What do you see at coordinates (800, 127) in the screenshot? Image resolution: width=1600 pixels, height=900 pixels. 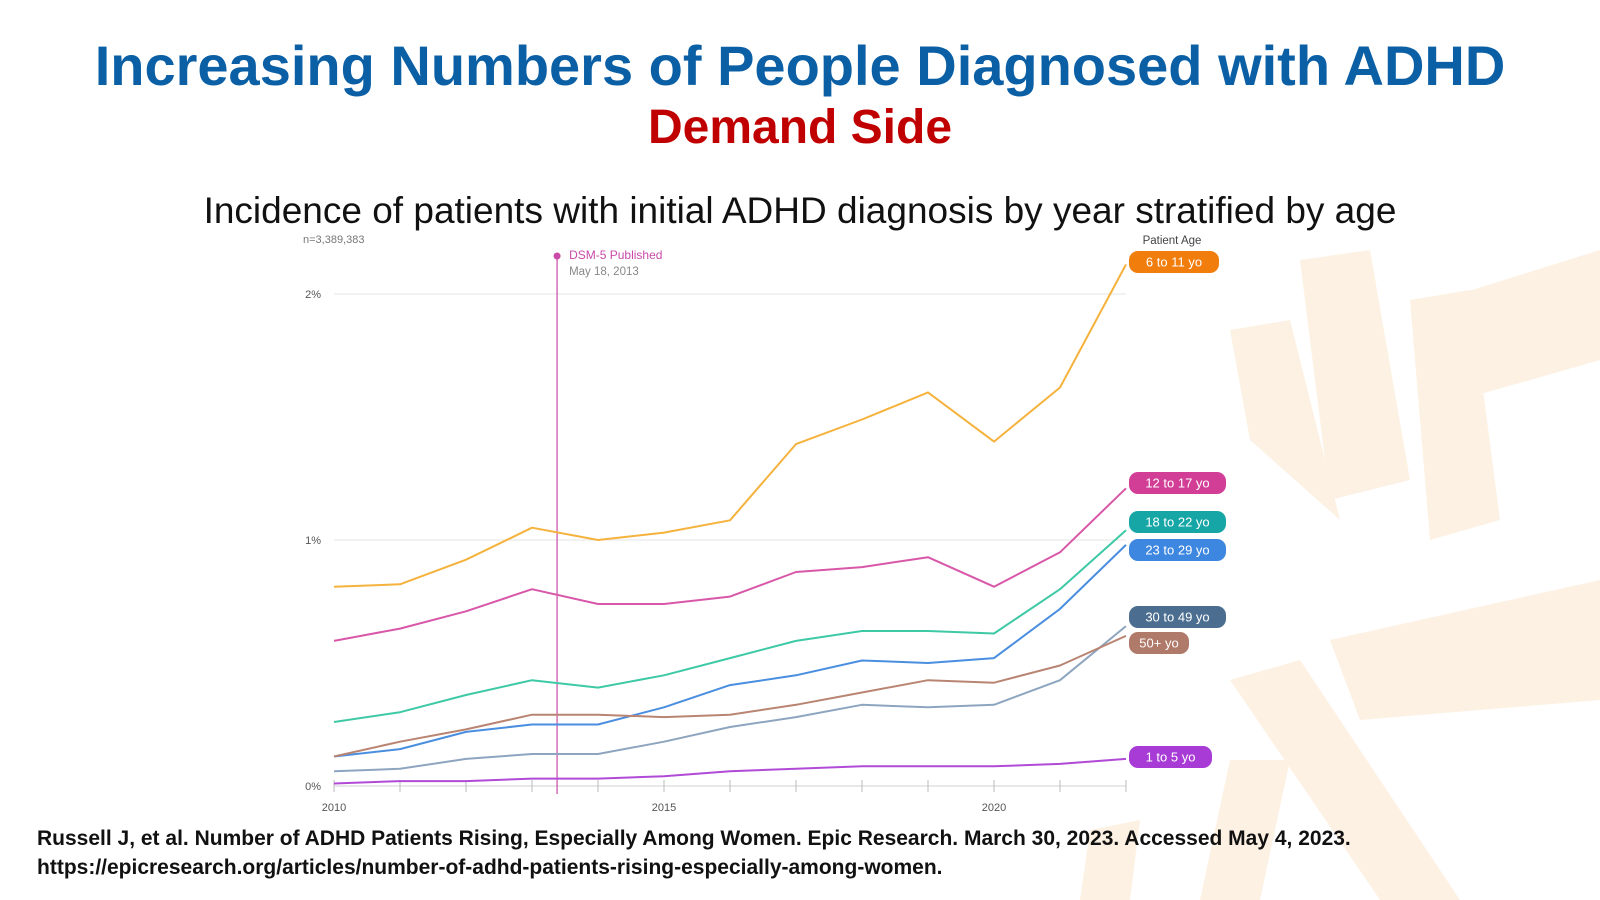 I see `slide-subtitle: Demand Side` at bounding box center [800, 127].